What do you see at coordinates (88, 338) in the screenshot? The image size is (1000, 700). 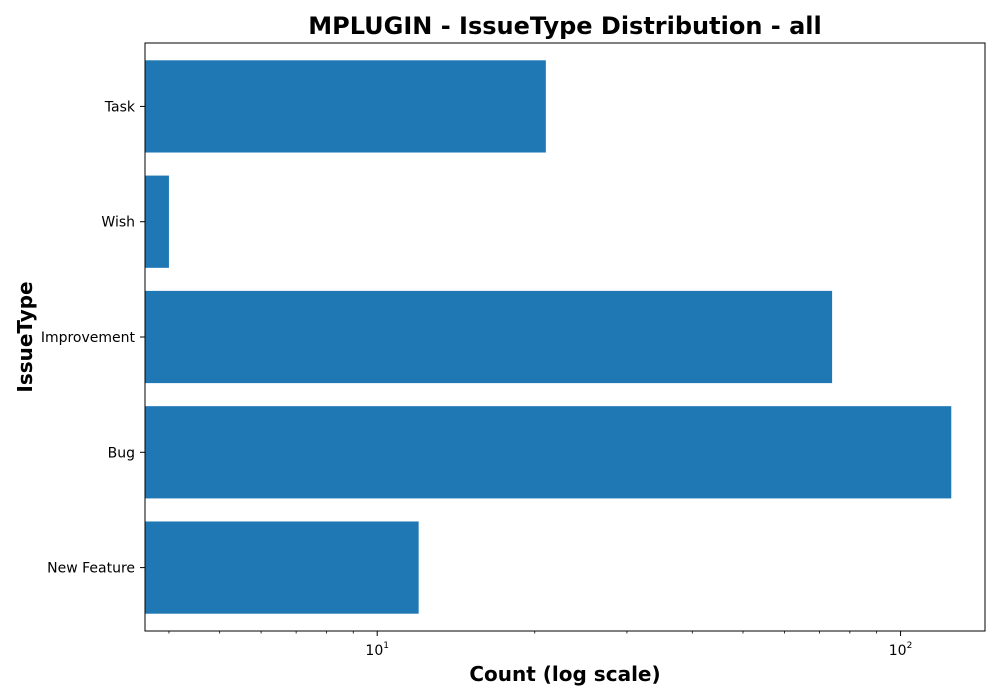 I see `y-tick-label: Improvement` at bounding box center [88, 338].